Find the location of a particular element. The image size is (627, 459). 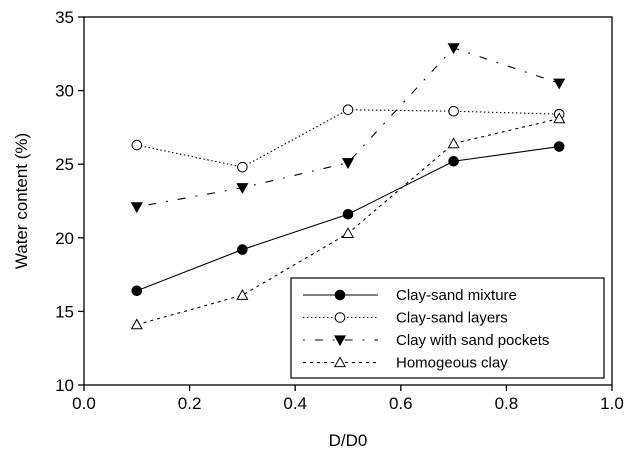

x-axis-title: D/D0 is located at coordinates (348, 440).